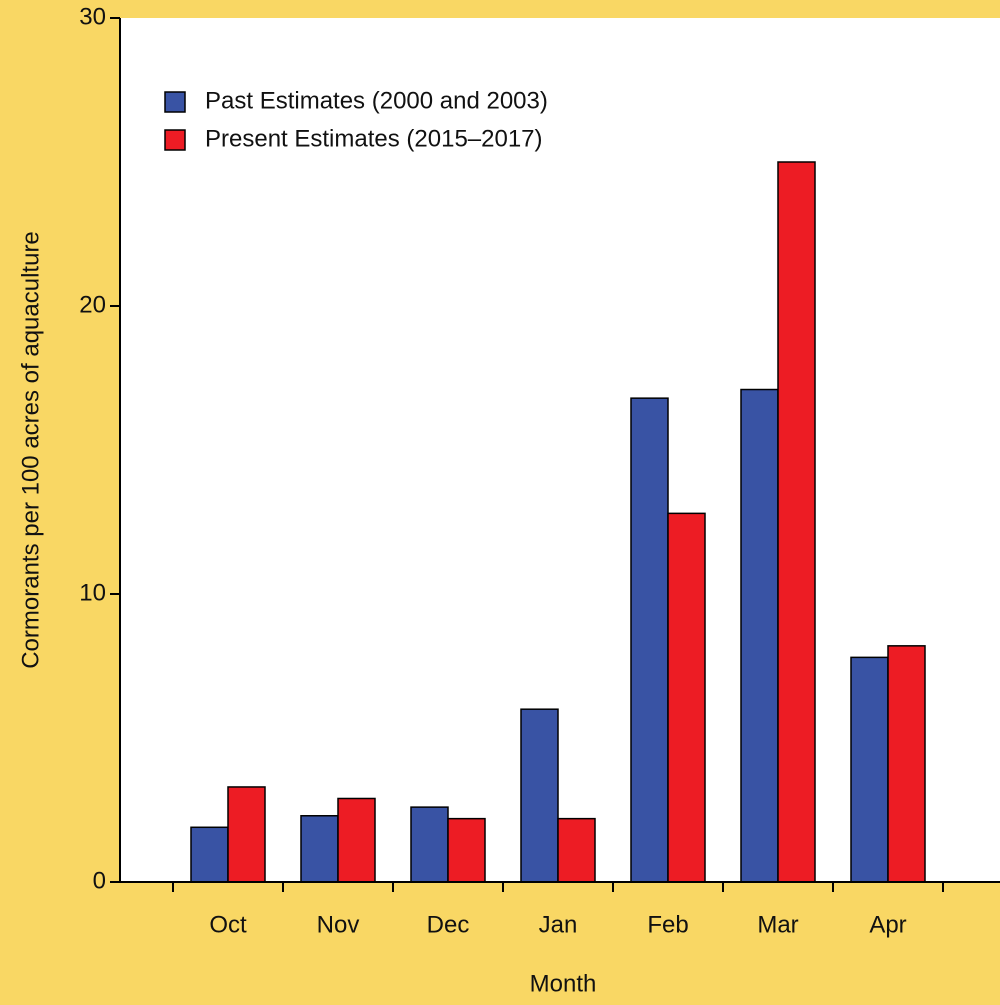 The width and height of the screenshot is (1000, 1005). Describe the element at coordinates (30, 450) in the screenshot. I see `y-axis-title: Cormorants per 100 acres of aquaculture` at that location.